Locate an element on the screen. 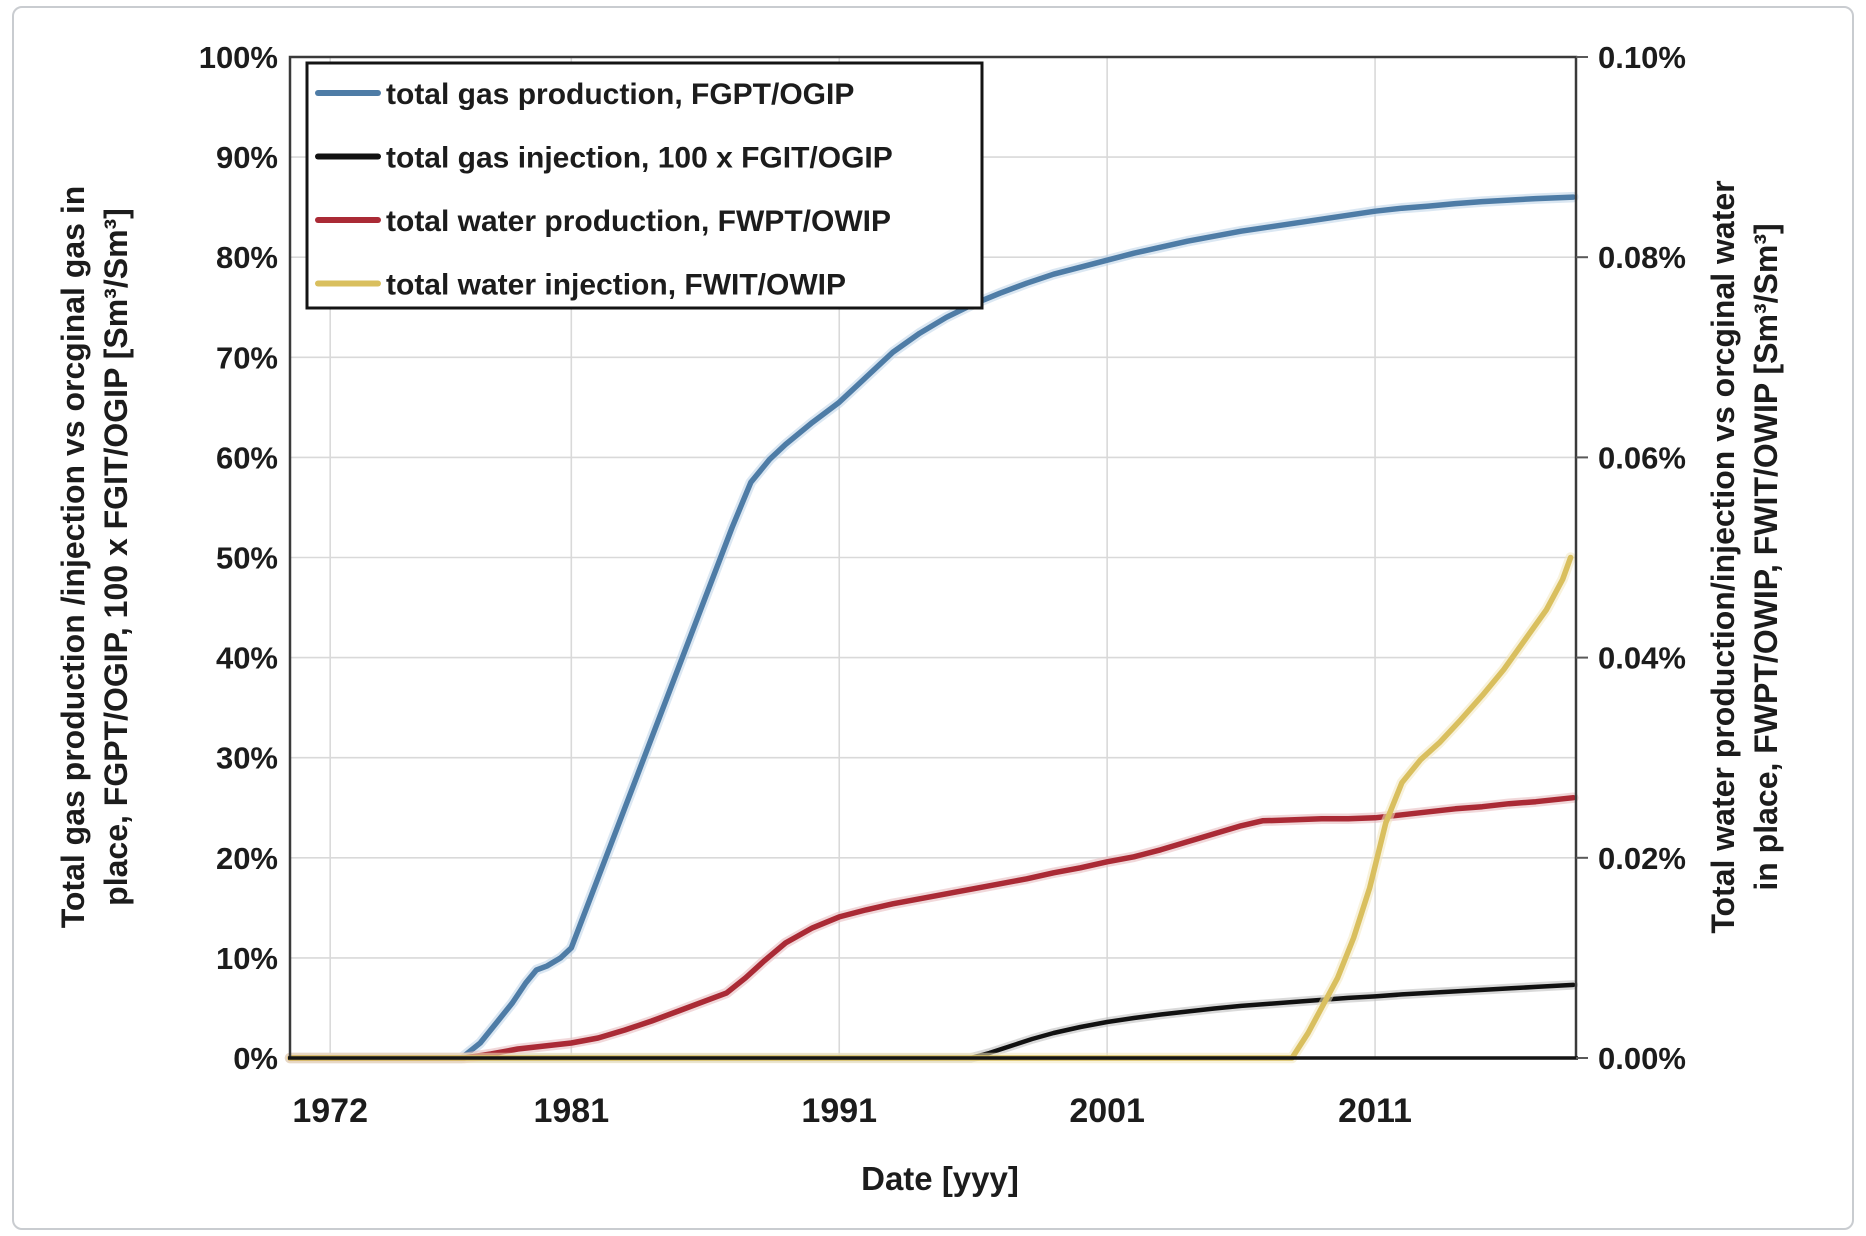 Image resolution: width=1866 pixels, height=1236 pixels. left-tick-label-10%: 10% is located at coordinates (247, 958).